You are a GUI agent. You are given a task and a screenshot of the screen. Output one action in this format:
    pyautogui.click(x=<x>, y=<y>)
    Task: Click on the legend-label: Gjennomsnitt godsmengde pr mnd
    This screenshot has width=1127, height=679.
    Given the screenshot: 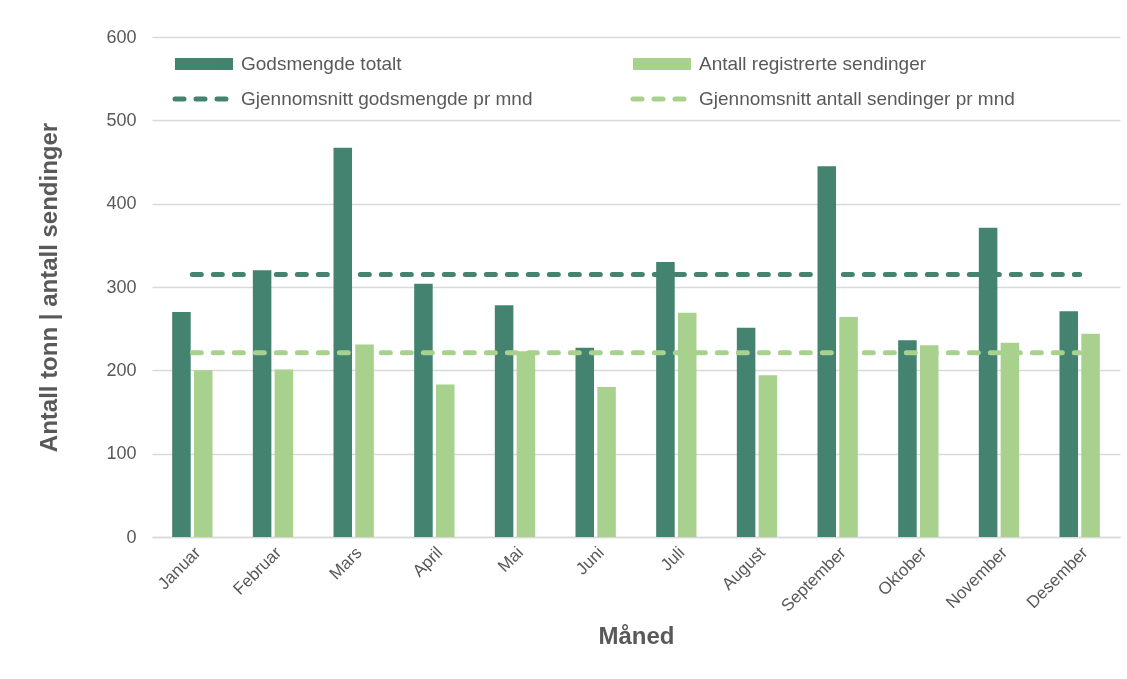 What is the action you would take?
    pyautogui.click(x=387, y=98)
    